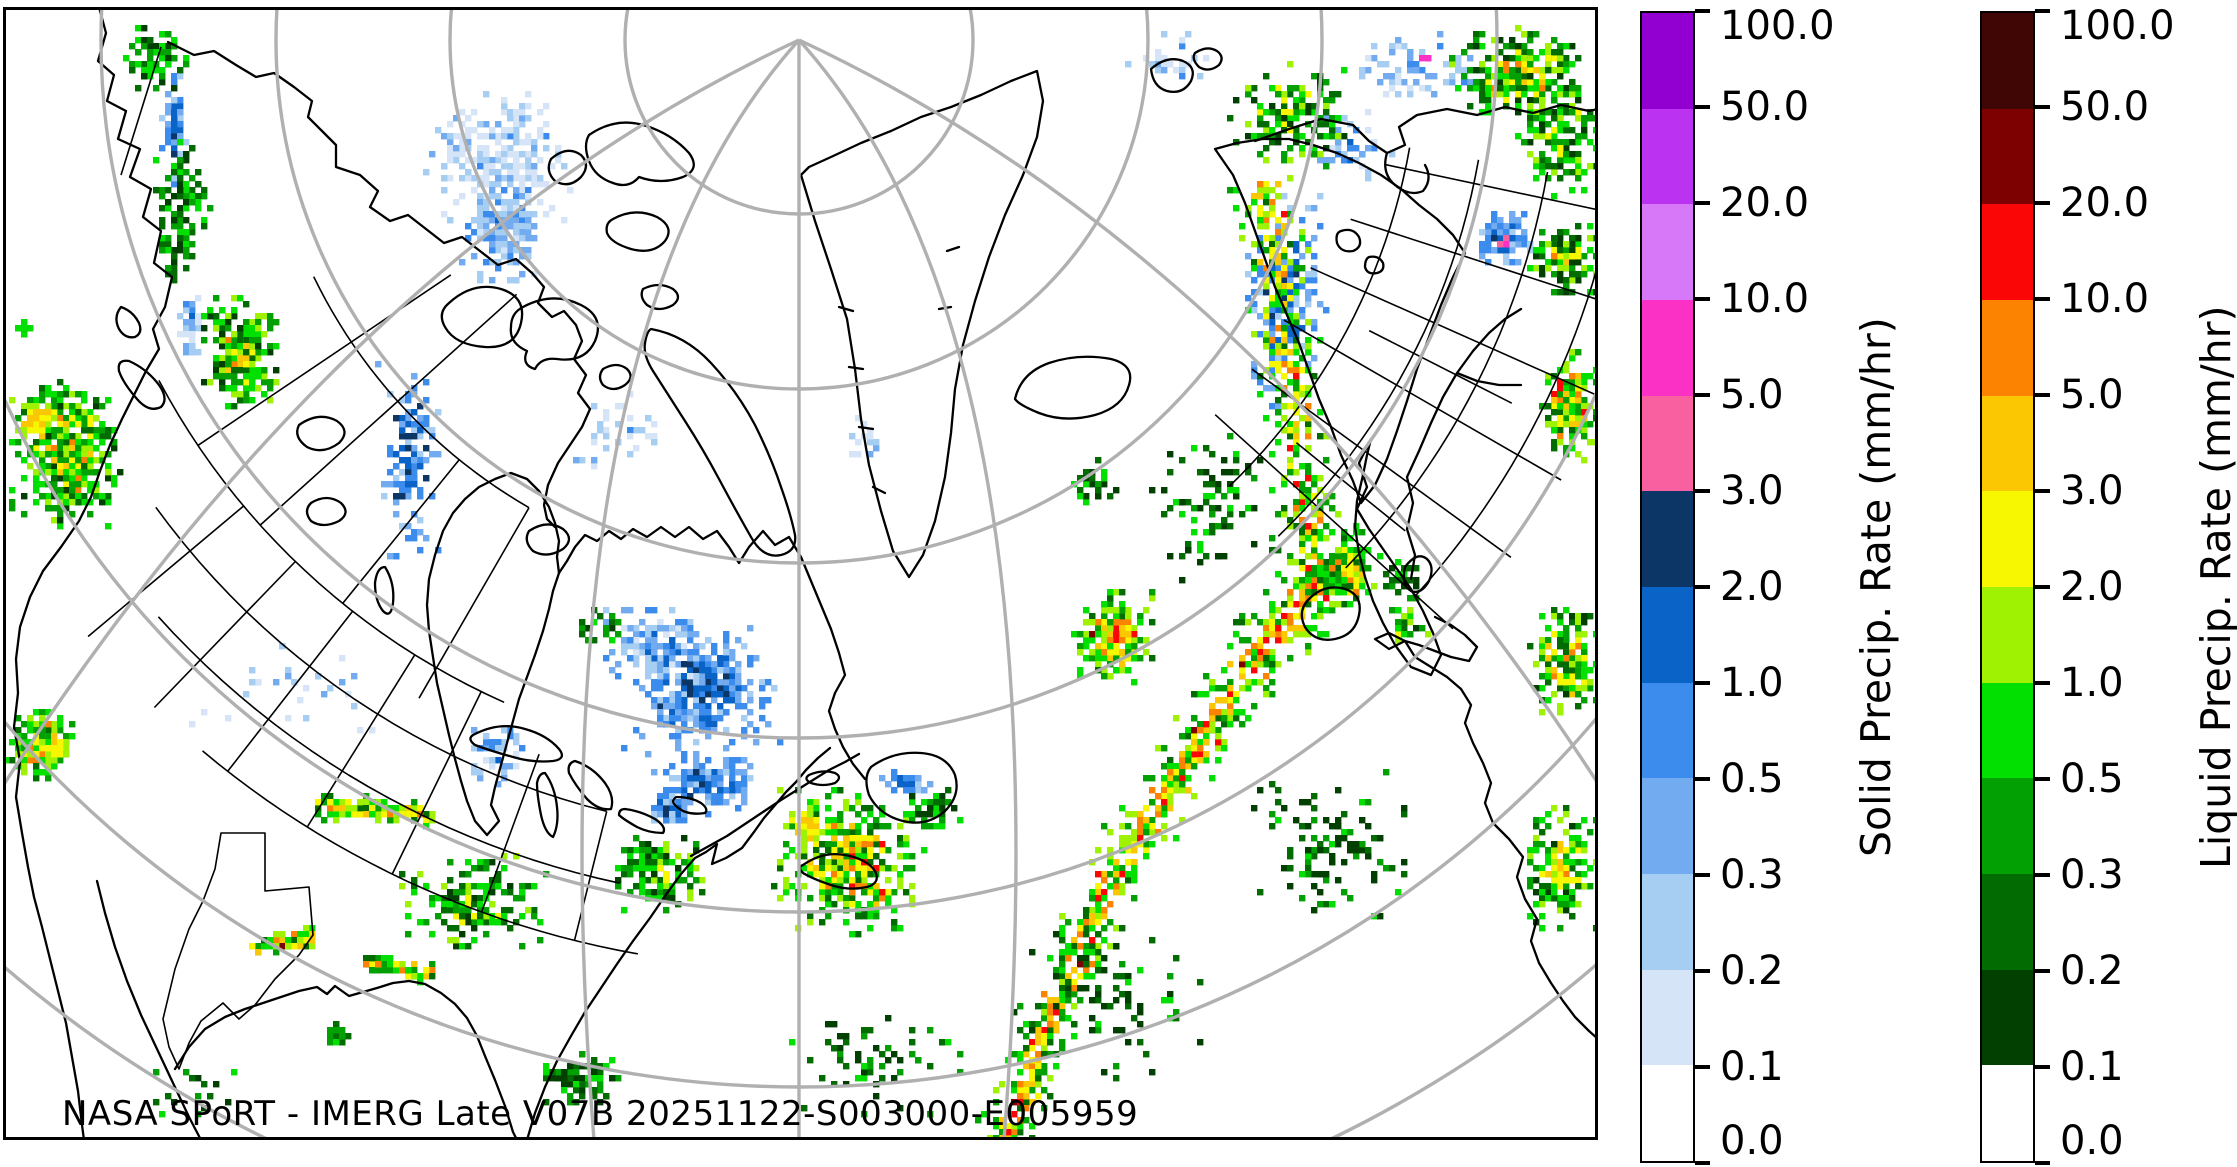 The height and width of the screenshot is (1167, 2237). What do you see at coordinates (660, 874) in the screenshot?
I see `precip-pixels-northeast-us-rain` at bounding box center [660, 874].